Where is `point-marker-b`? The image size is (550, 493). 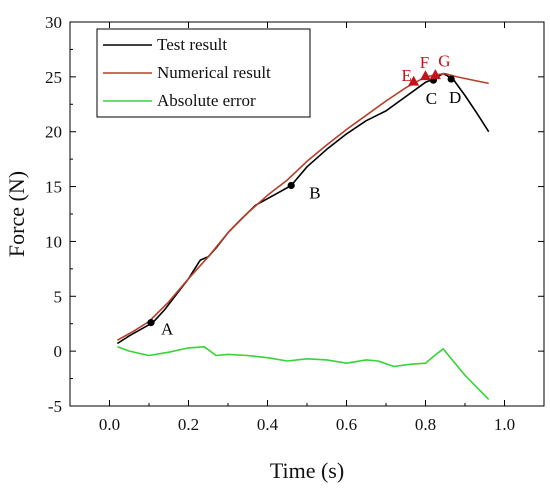 point-marker-b is located at coordinates (291, 185).